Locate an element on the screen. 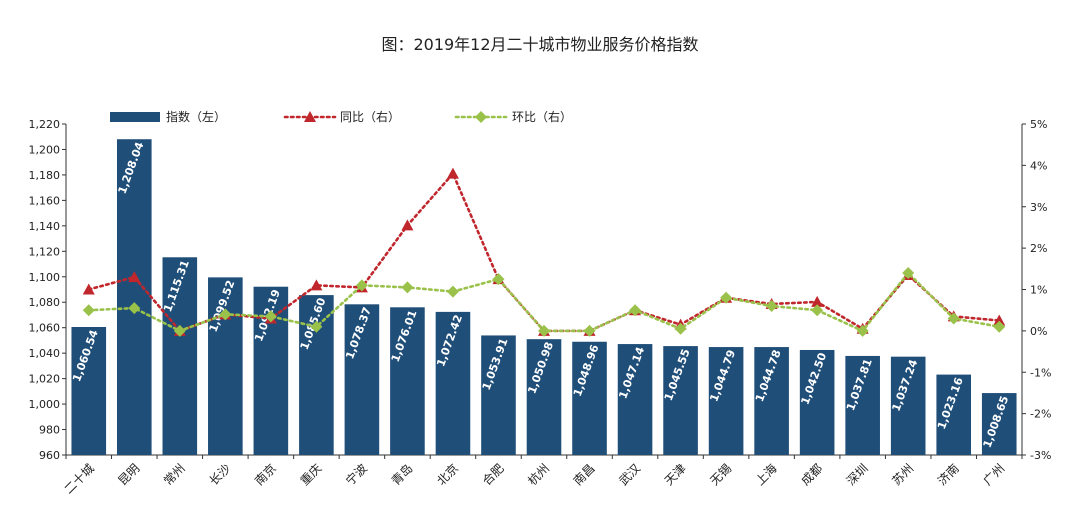  x-category-label: 合肥 is located at coordinates (493, 475).